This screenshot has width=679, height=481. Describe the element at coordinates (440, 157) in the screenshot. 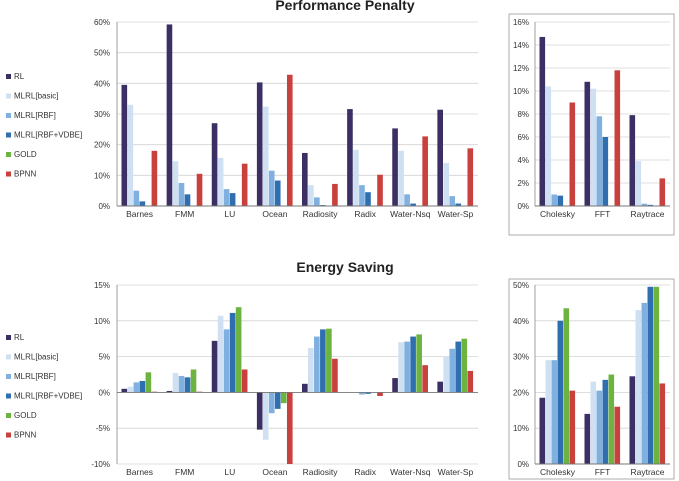

I see `bar-rl-water-sp` at that location.